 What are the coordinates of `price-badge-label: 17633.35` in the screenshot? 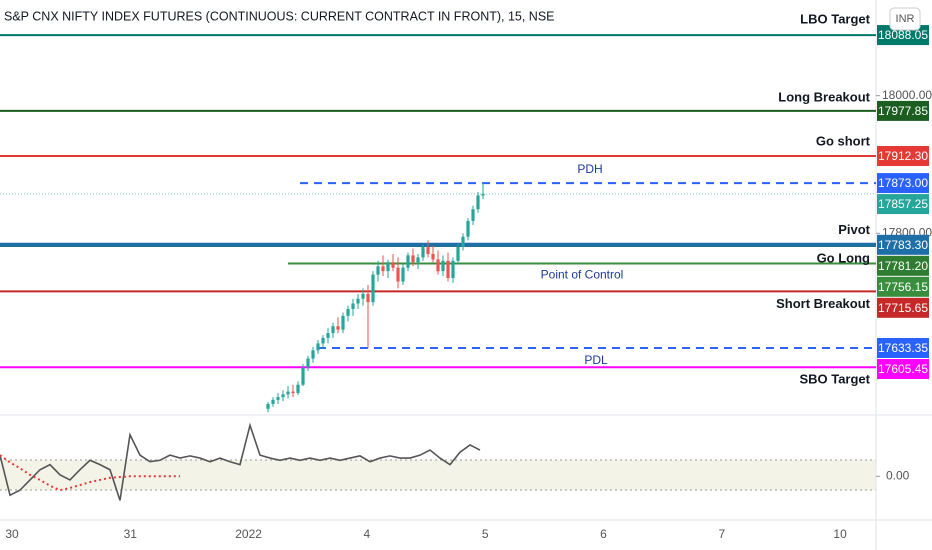 It's located at (903, 348).